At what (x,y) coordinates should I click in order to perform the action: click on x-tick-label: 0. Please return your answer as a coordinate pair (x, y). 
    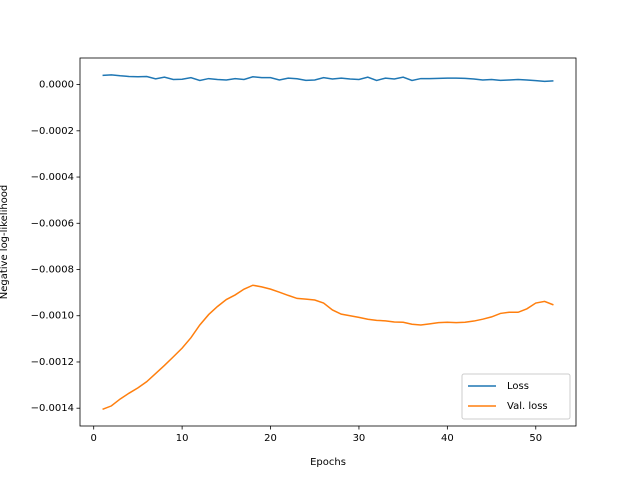
    Looking at the image, I should click on (94, 438).